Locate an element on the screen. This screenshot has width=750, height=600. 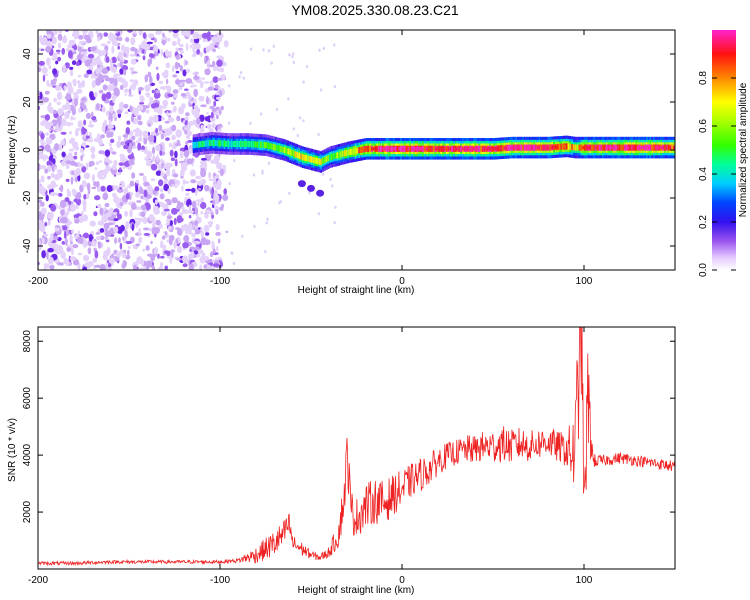
y-tick-label: 40 is located at coordinates (27, 54).